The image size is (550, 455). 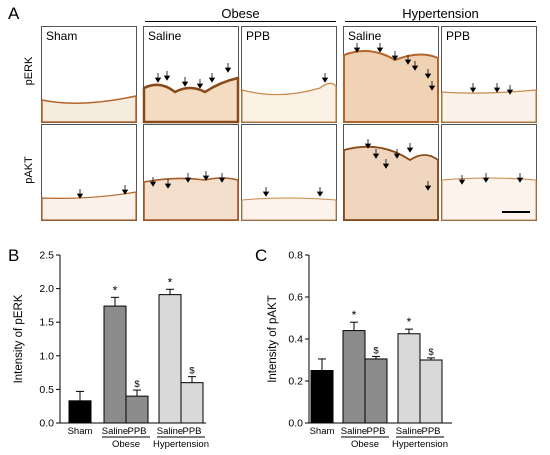 What do you see at coordinates (165, 36) in the screenshot?
I see `tile-label-obese-saline: Saline` at bounding box center [165, 36].